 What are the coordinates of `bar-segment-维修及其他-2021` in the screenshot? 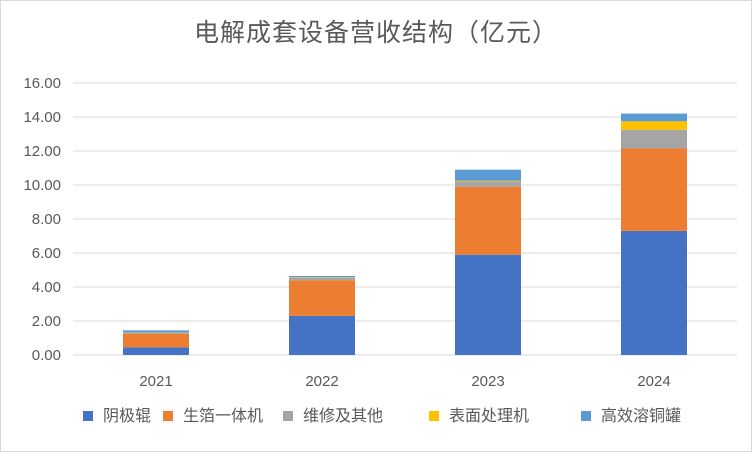 It's located at (156, 333).